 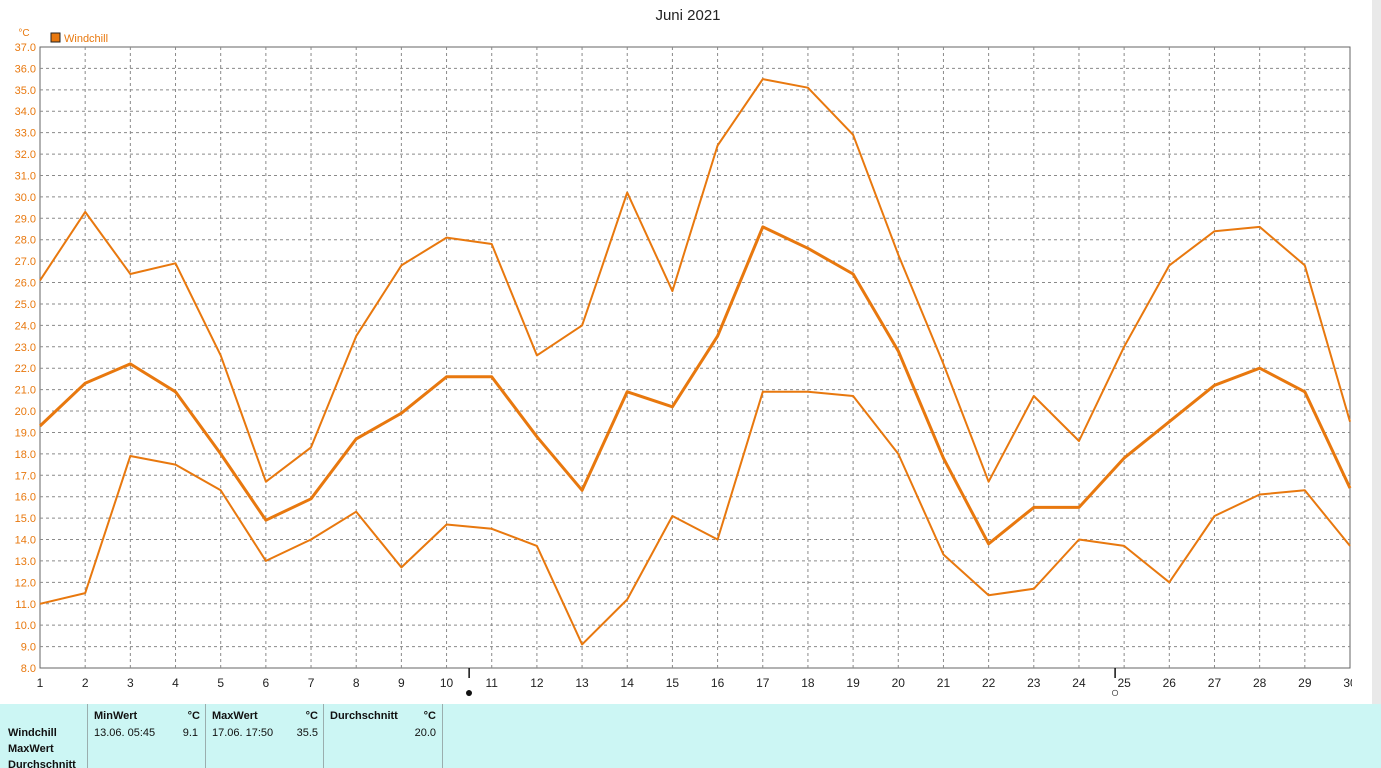 I want to click on row-label-maxwert: MaxWert, so click(x=31, y=749).